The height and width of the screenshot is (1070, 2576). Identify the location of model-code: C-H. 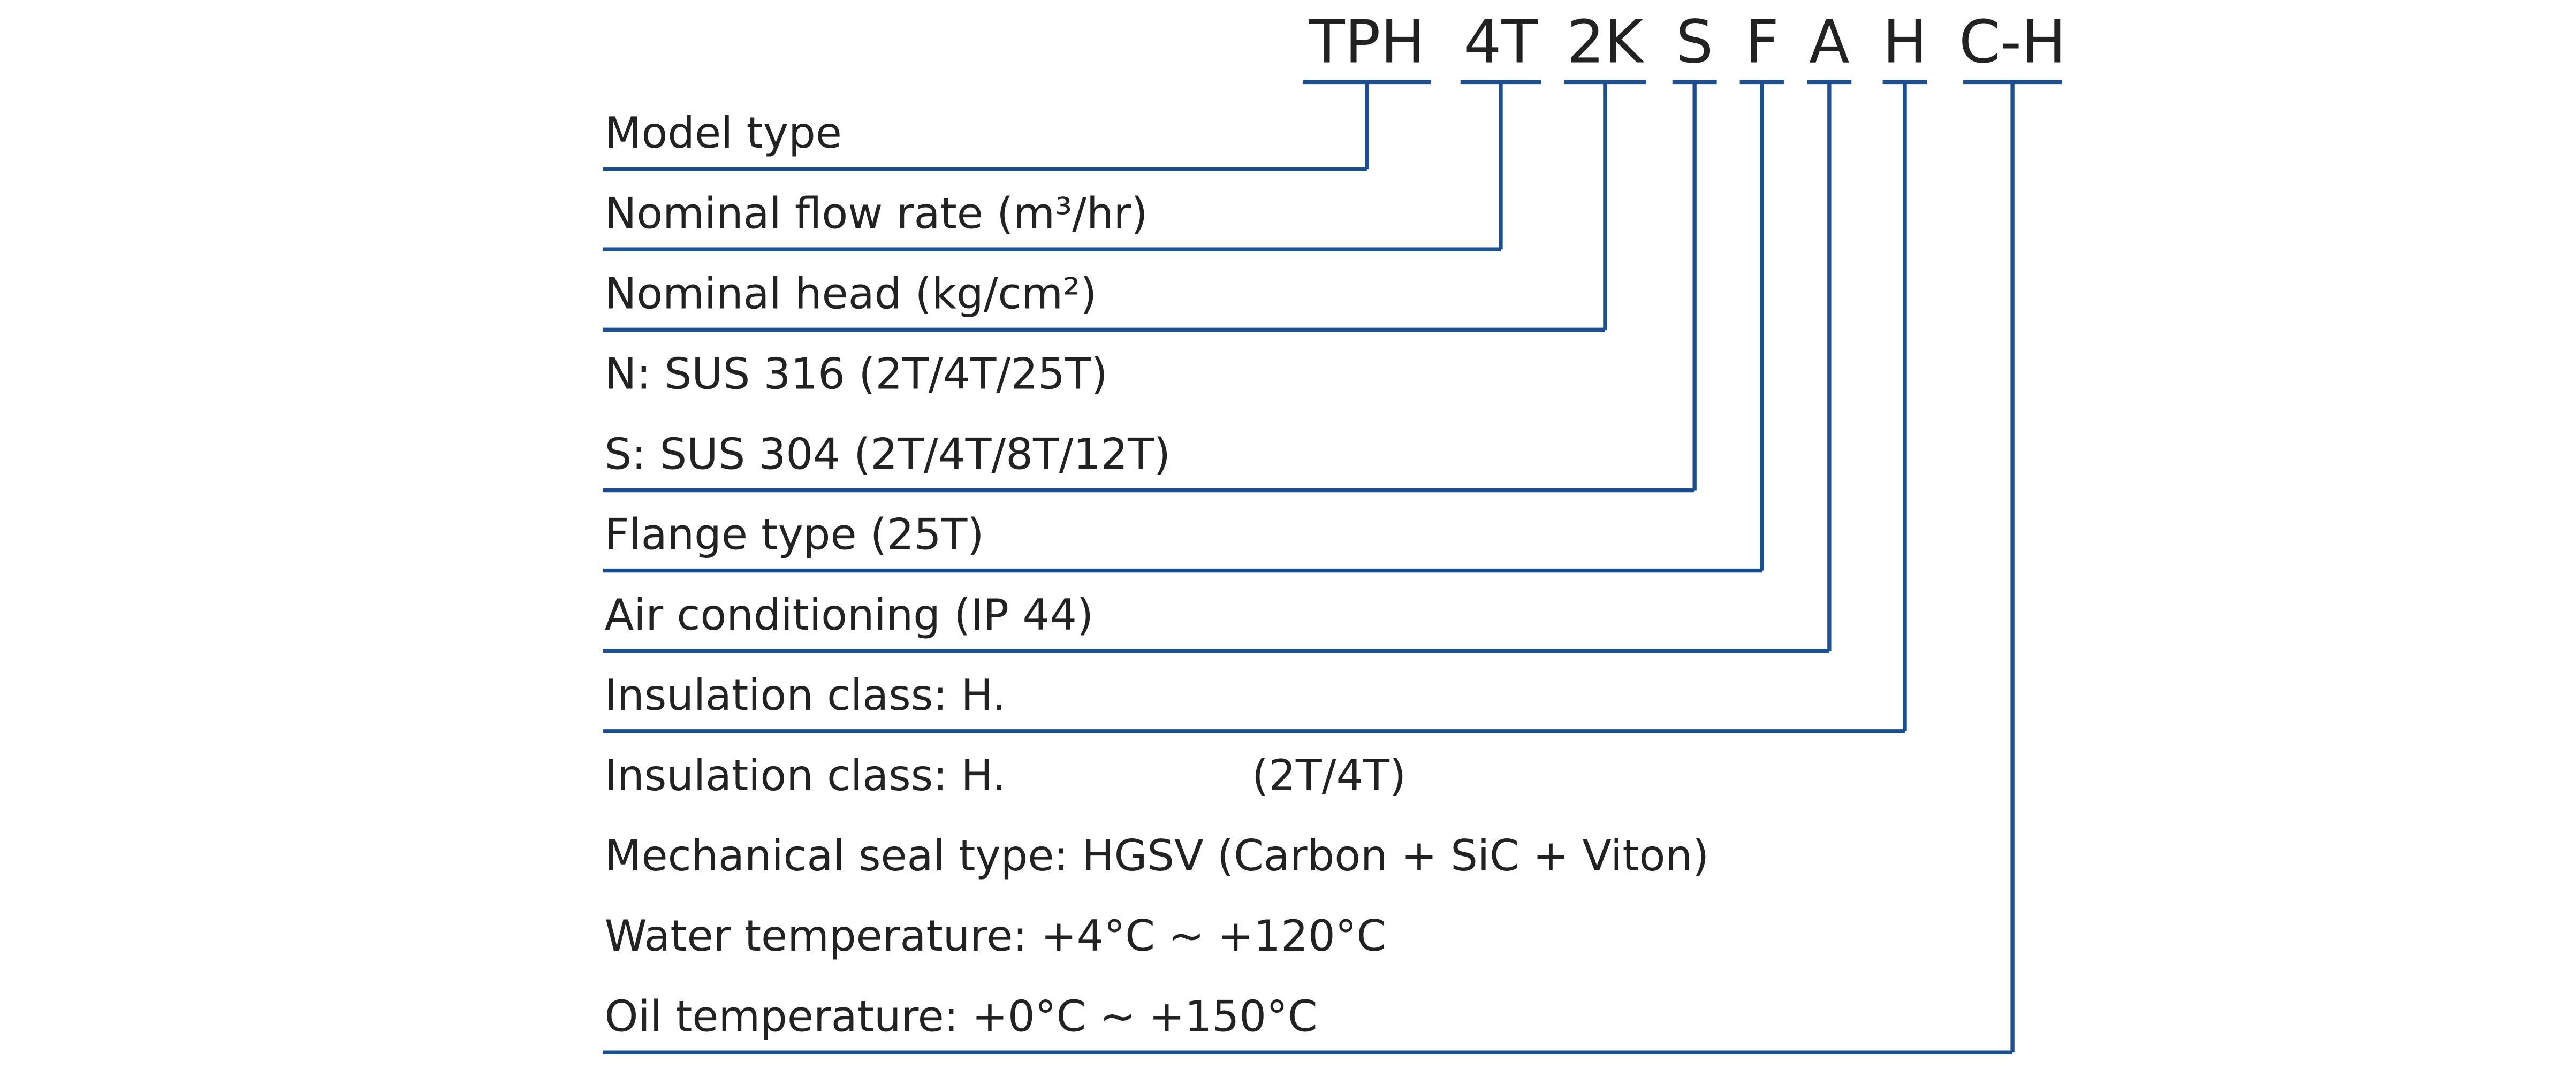
(2012, 43).